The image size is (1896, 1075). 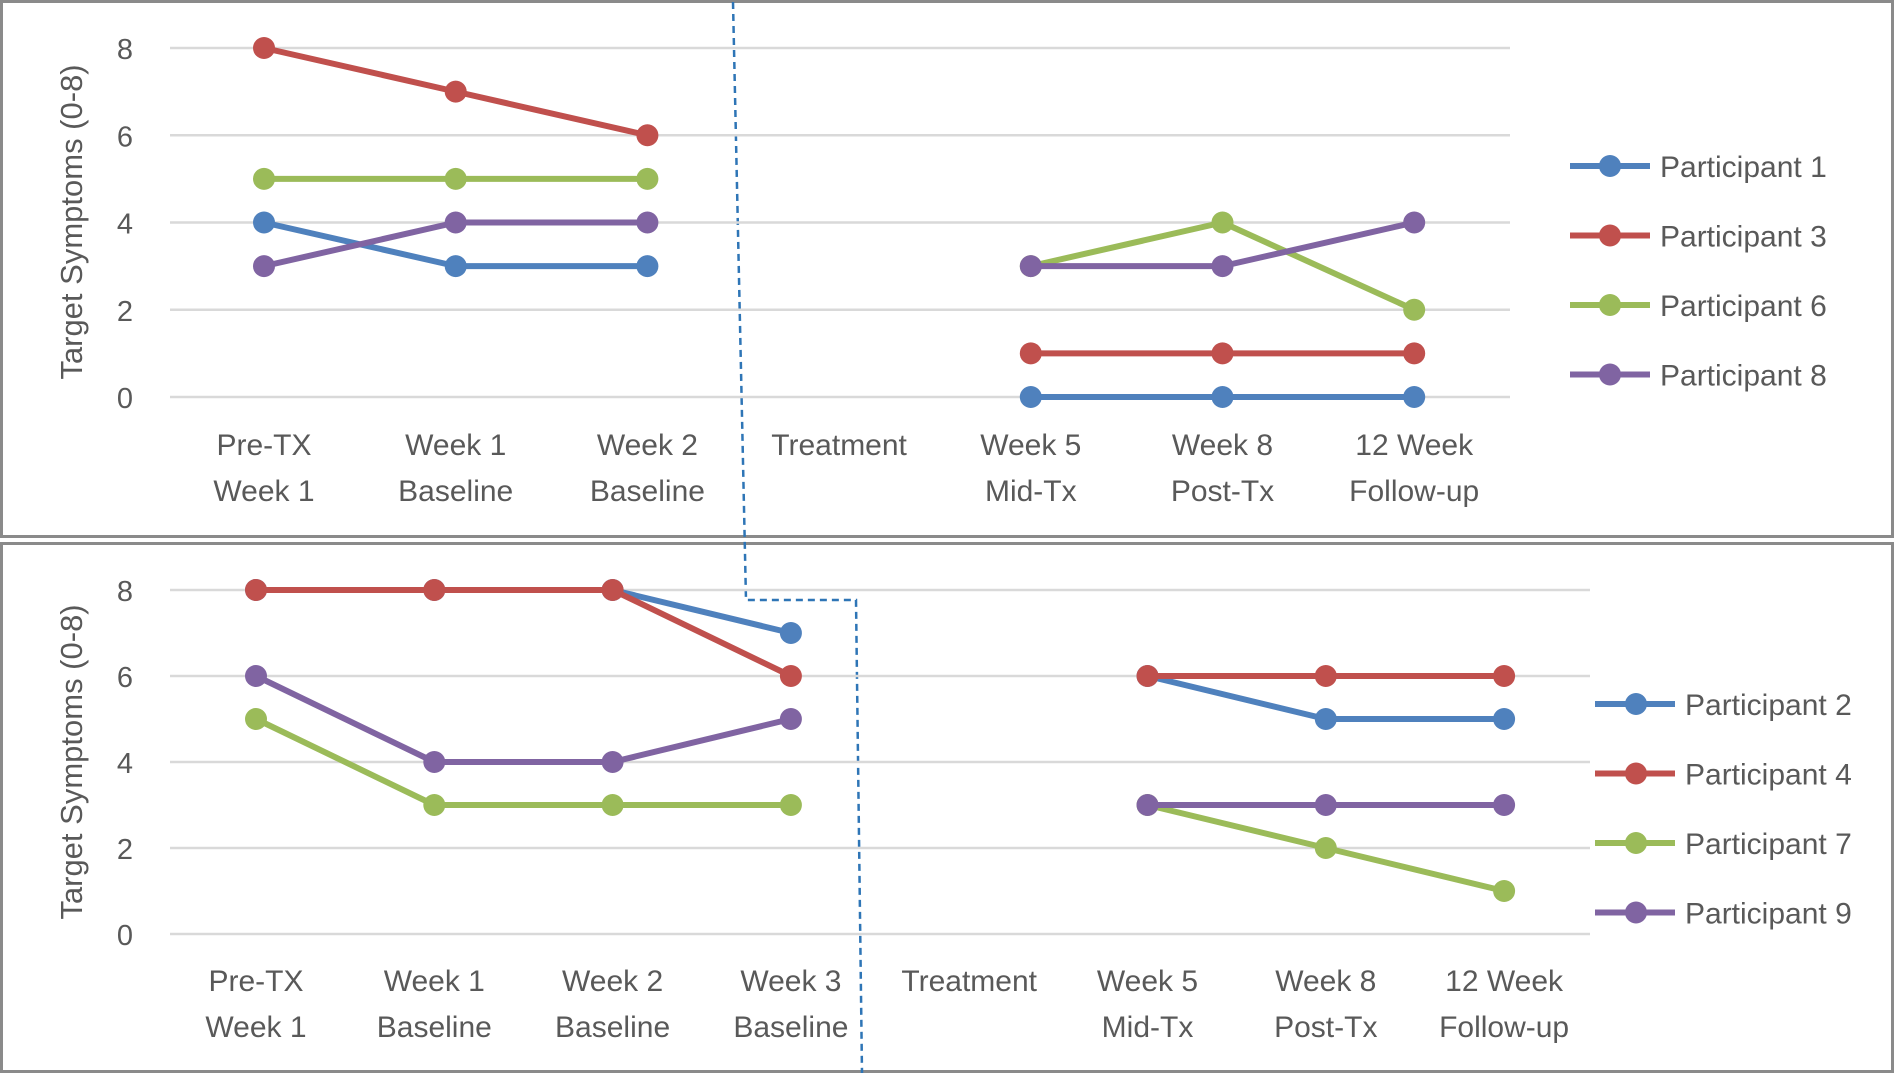 What do you see at coordinates (1743, 376) in the screenshot?
I see `legend-label: Participant 8` at bounding box center [1743, 376].